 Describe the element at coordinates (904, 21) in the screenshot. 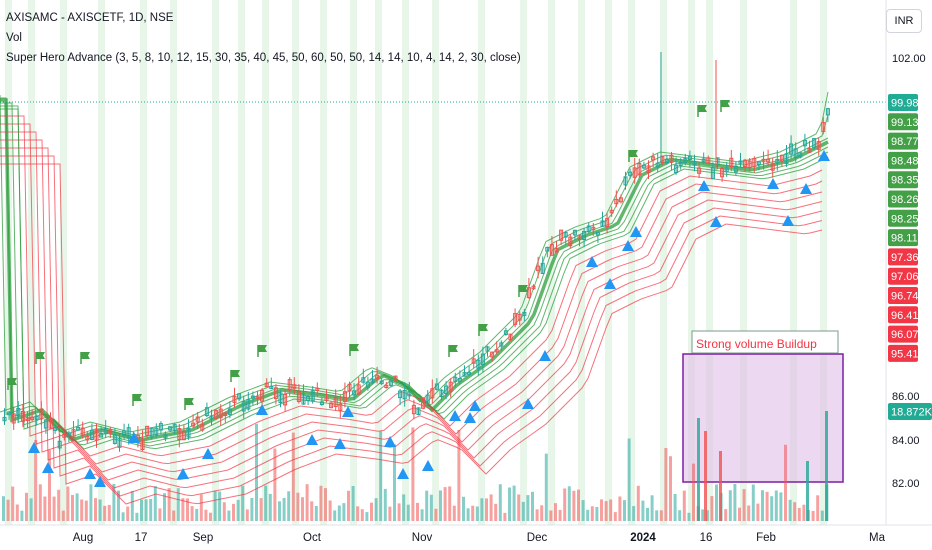

I see `currency-button: INR` at that location.